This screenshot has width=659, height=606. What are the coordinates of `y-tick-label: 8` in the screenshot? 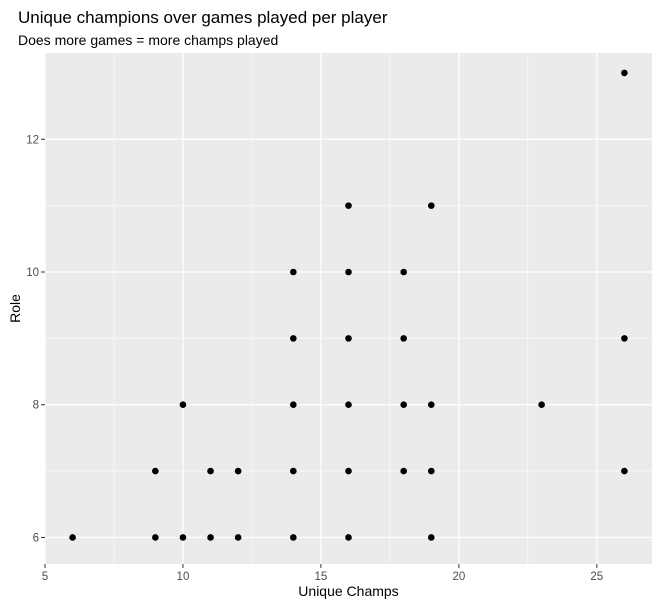 It's located at (36, 406).